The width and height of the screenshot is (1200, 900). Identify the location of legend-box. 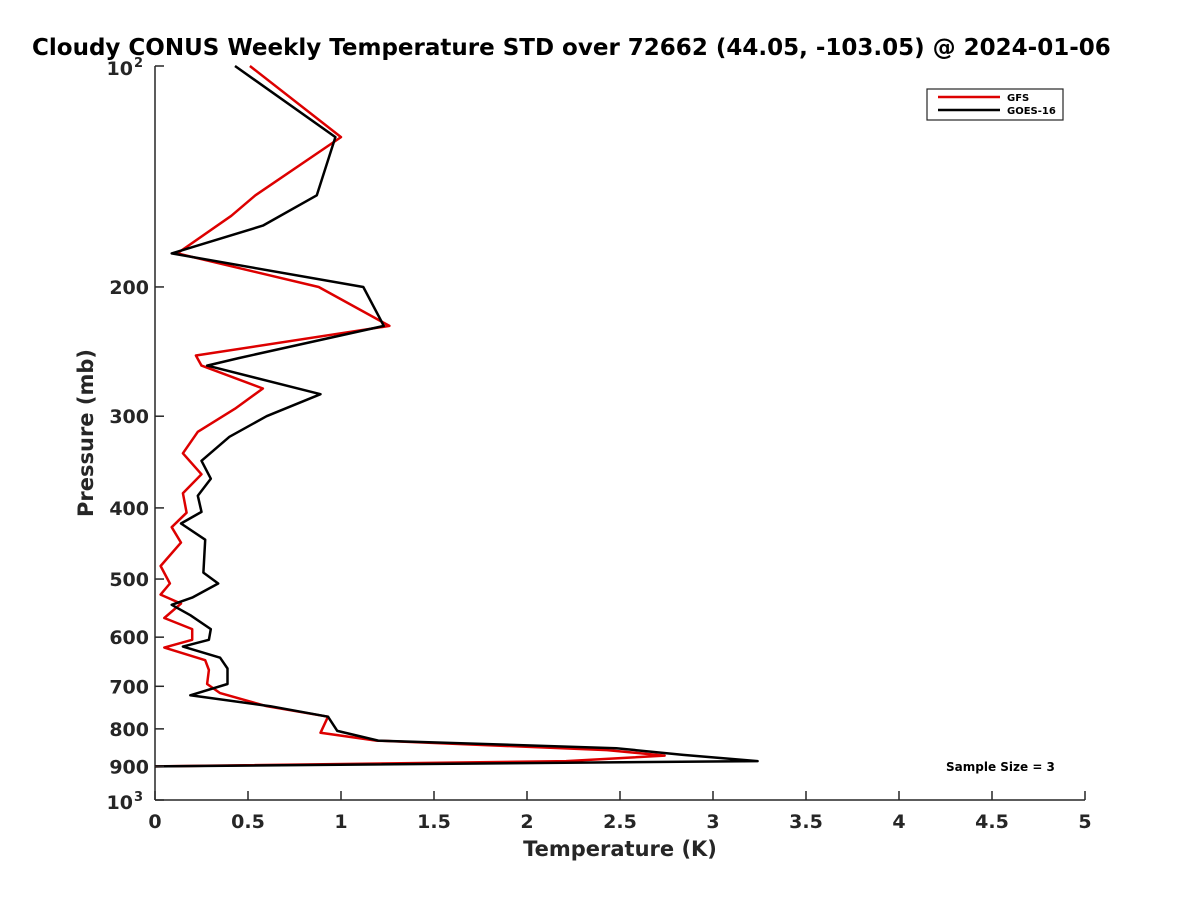
(995, 104).